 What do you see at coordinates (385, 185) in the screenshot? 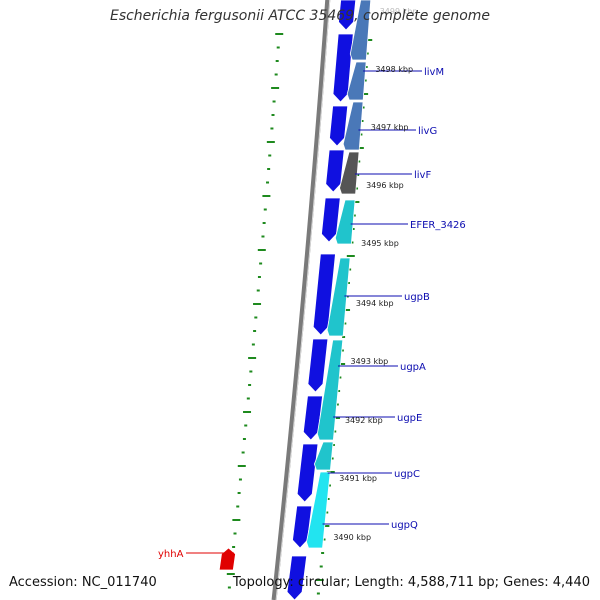
I see `kbp-label: 3496 kbp` at bounding box center [385, 185].